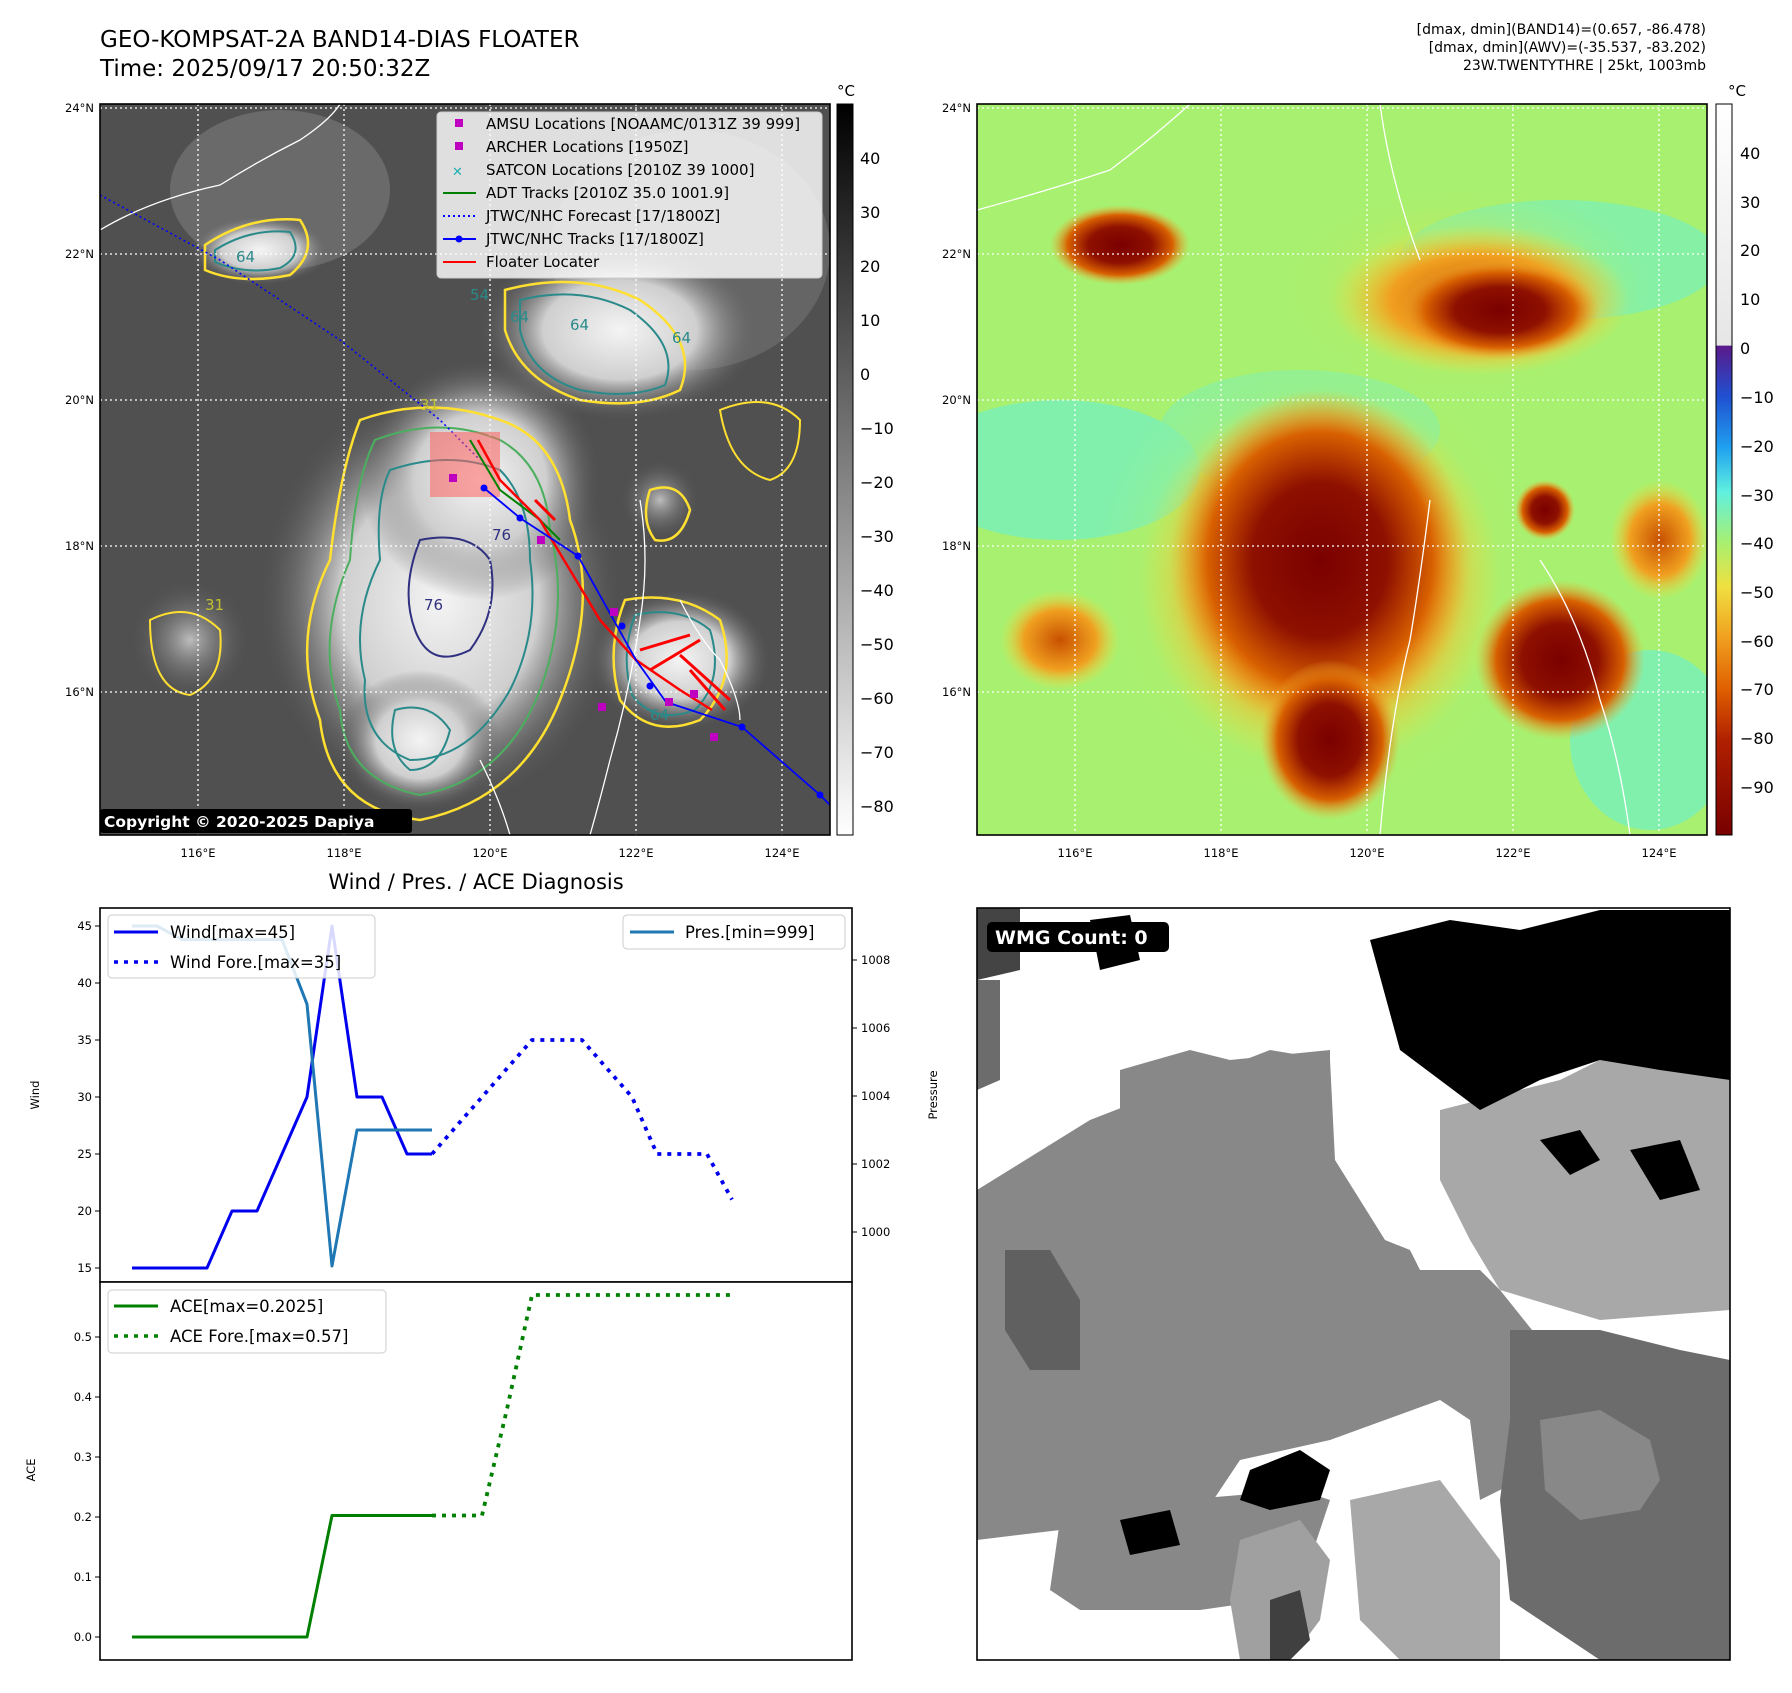 Image resolution: width=1792 pixels, height=1693 pixels. What do you see at coordinates (239, 822) in the screenshot?
I see `copyright: Copyright © 2020-2025 Dapiya` at bounding box center [239, 822].